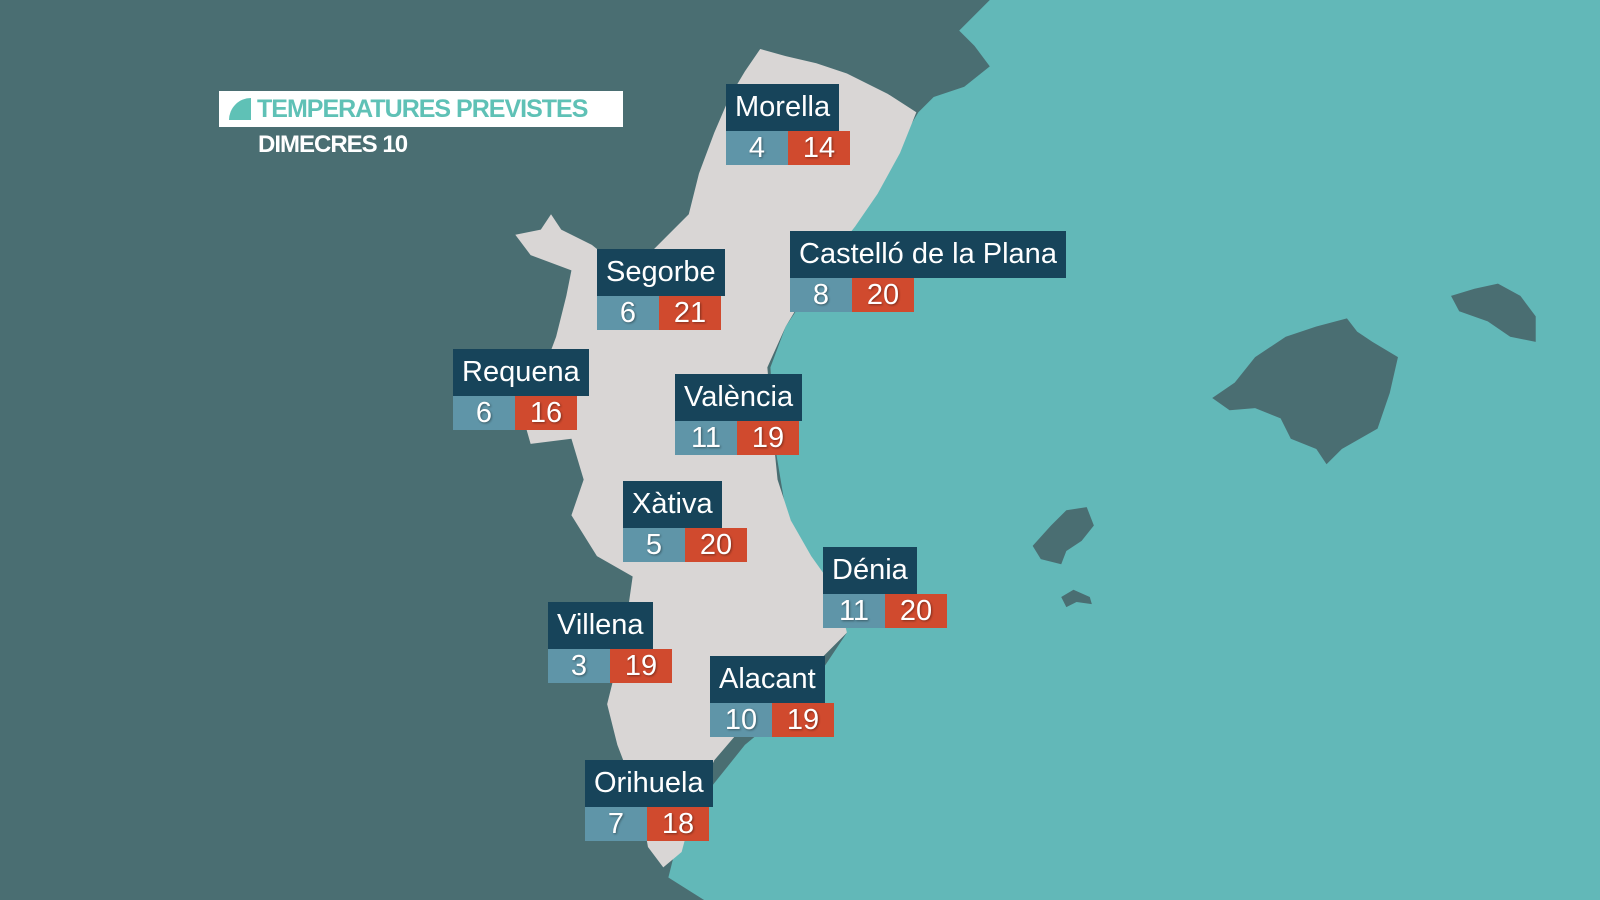 The width and height of the screenshot is (1600, 900). I want to click on page-title: TEMPERATURES PREVISTES, so click(422, 108).